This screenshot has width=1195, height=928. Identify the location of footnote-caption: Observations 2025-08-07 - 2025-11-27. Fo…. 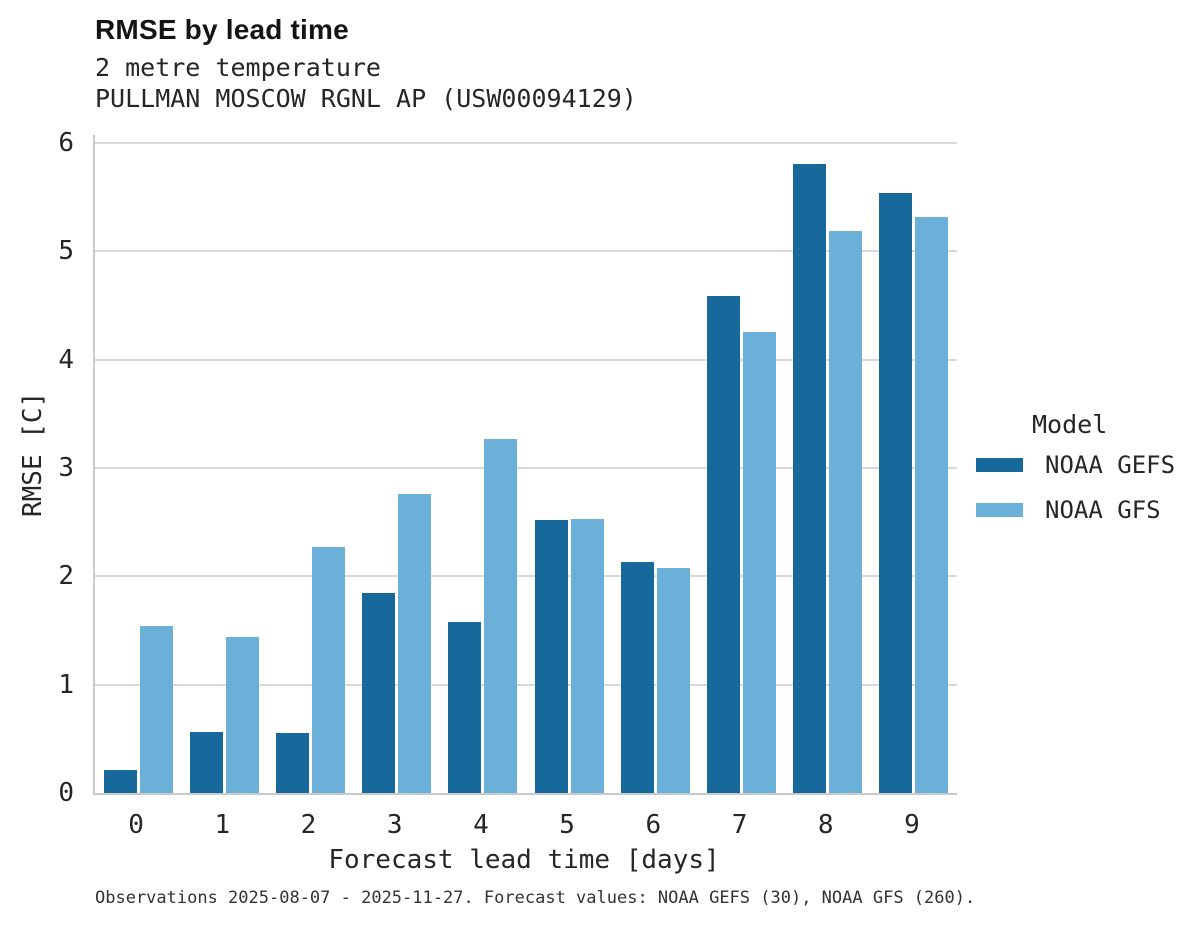
(535, 898).